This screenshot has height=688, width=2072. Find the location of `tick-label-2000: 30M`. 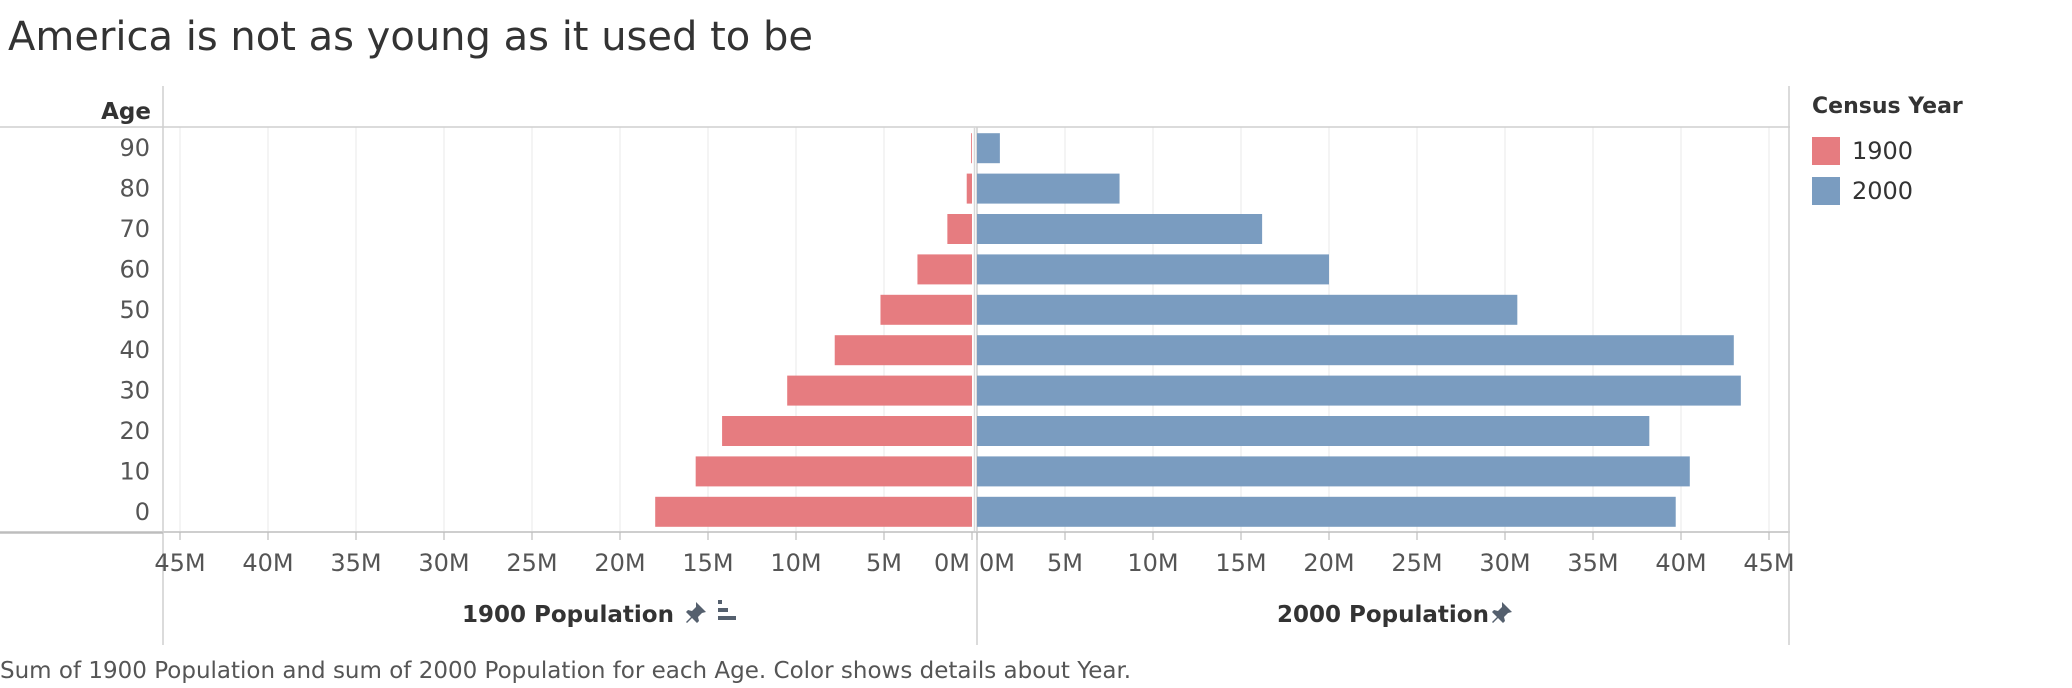

tick-label-2000: 30M is located at coordinates (1504, 563).